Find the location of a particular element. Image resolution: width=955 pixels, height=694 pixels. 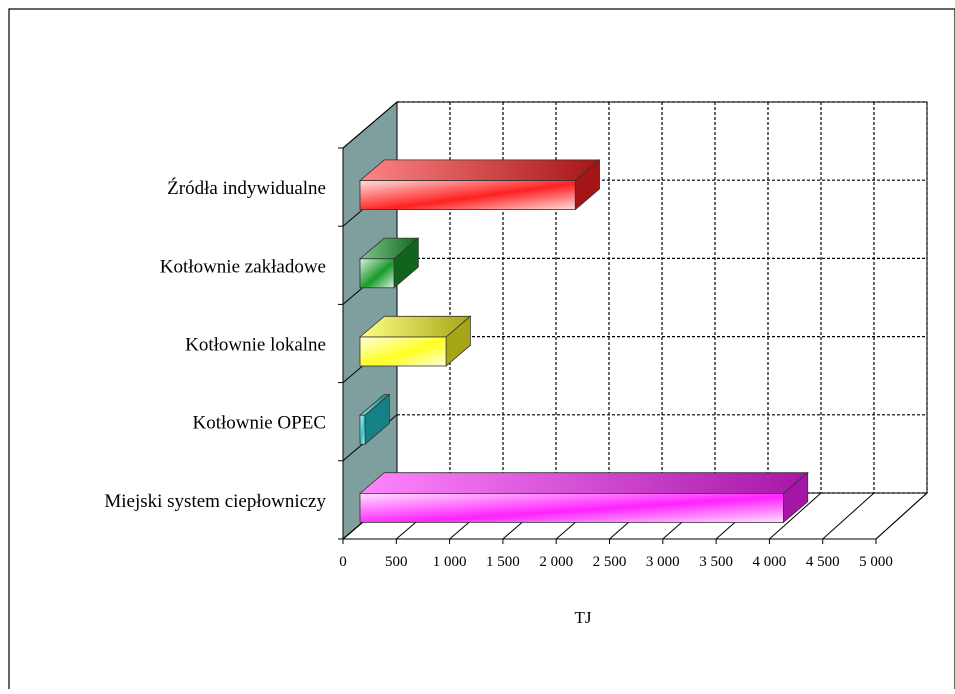

x-tick-label: 2 000 is located at coordinates (556, 562).